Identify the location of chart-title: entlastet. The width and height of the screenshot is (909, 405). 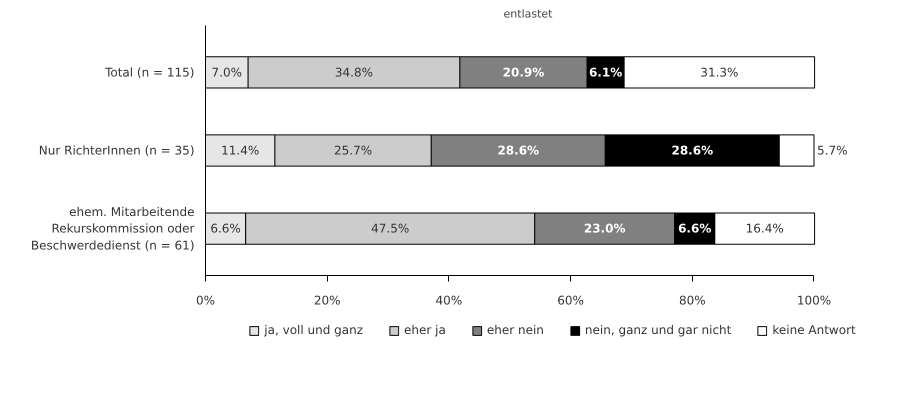
(529, 14).